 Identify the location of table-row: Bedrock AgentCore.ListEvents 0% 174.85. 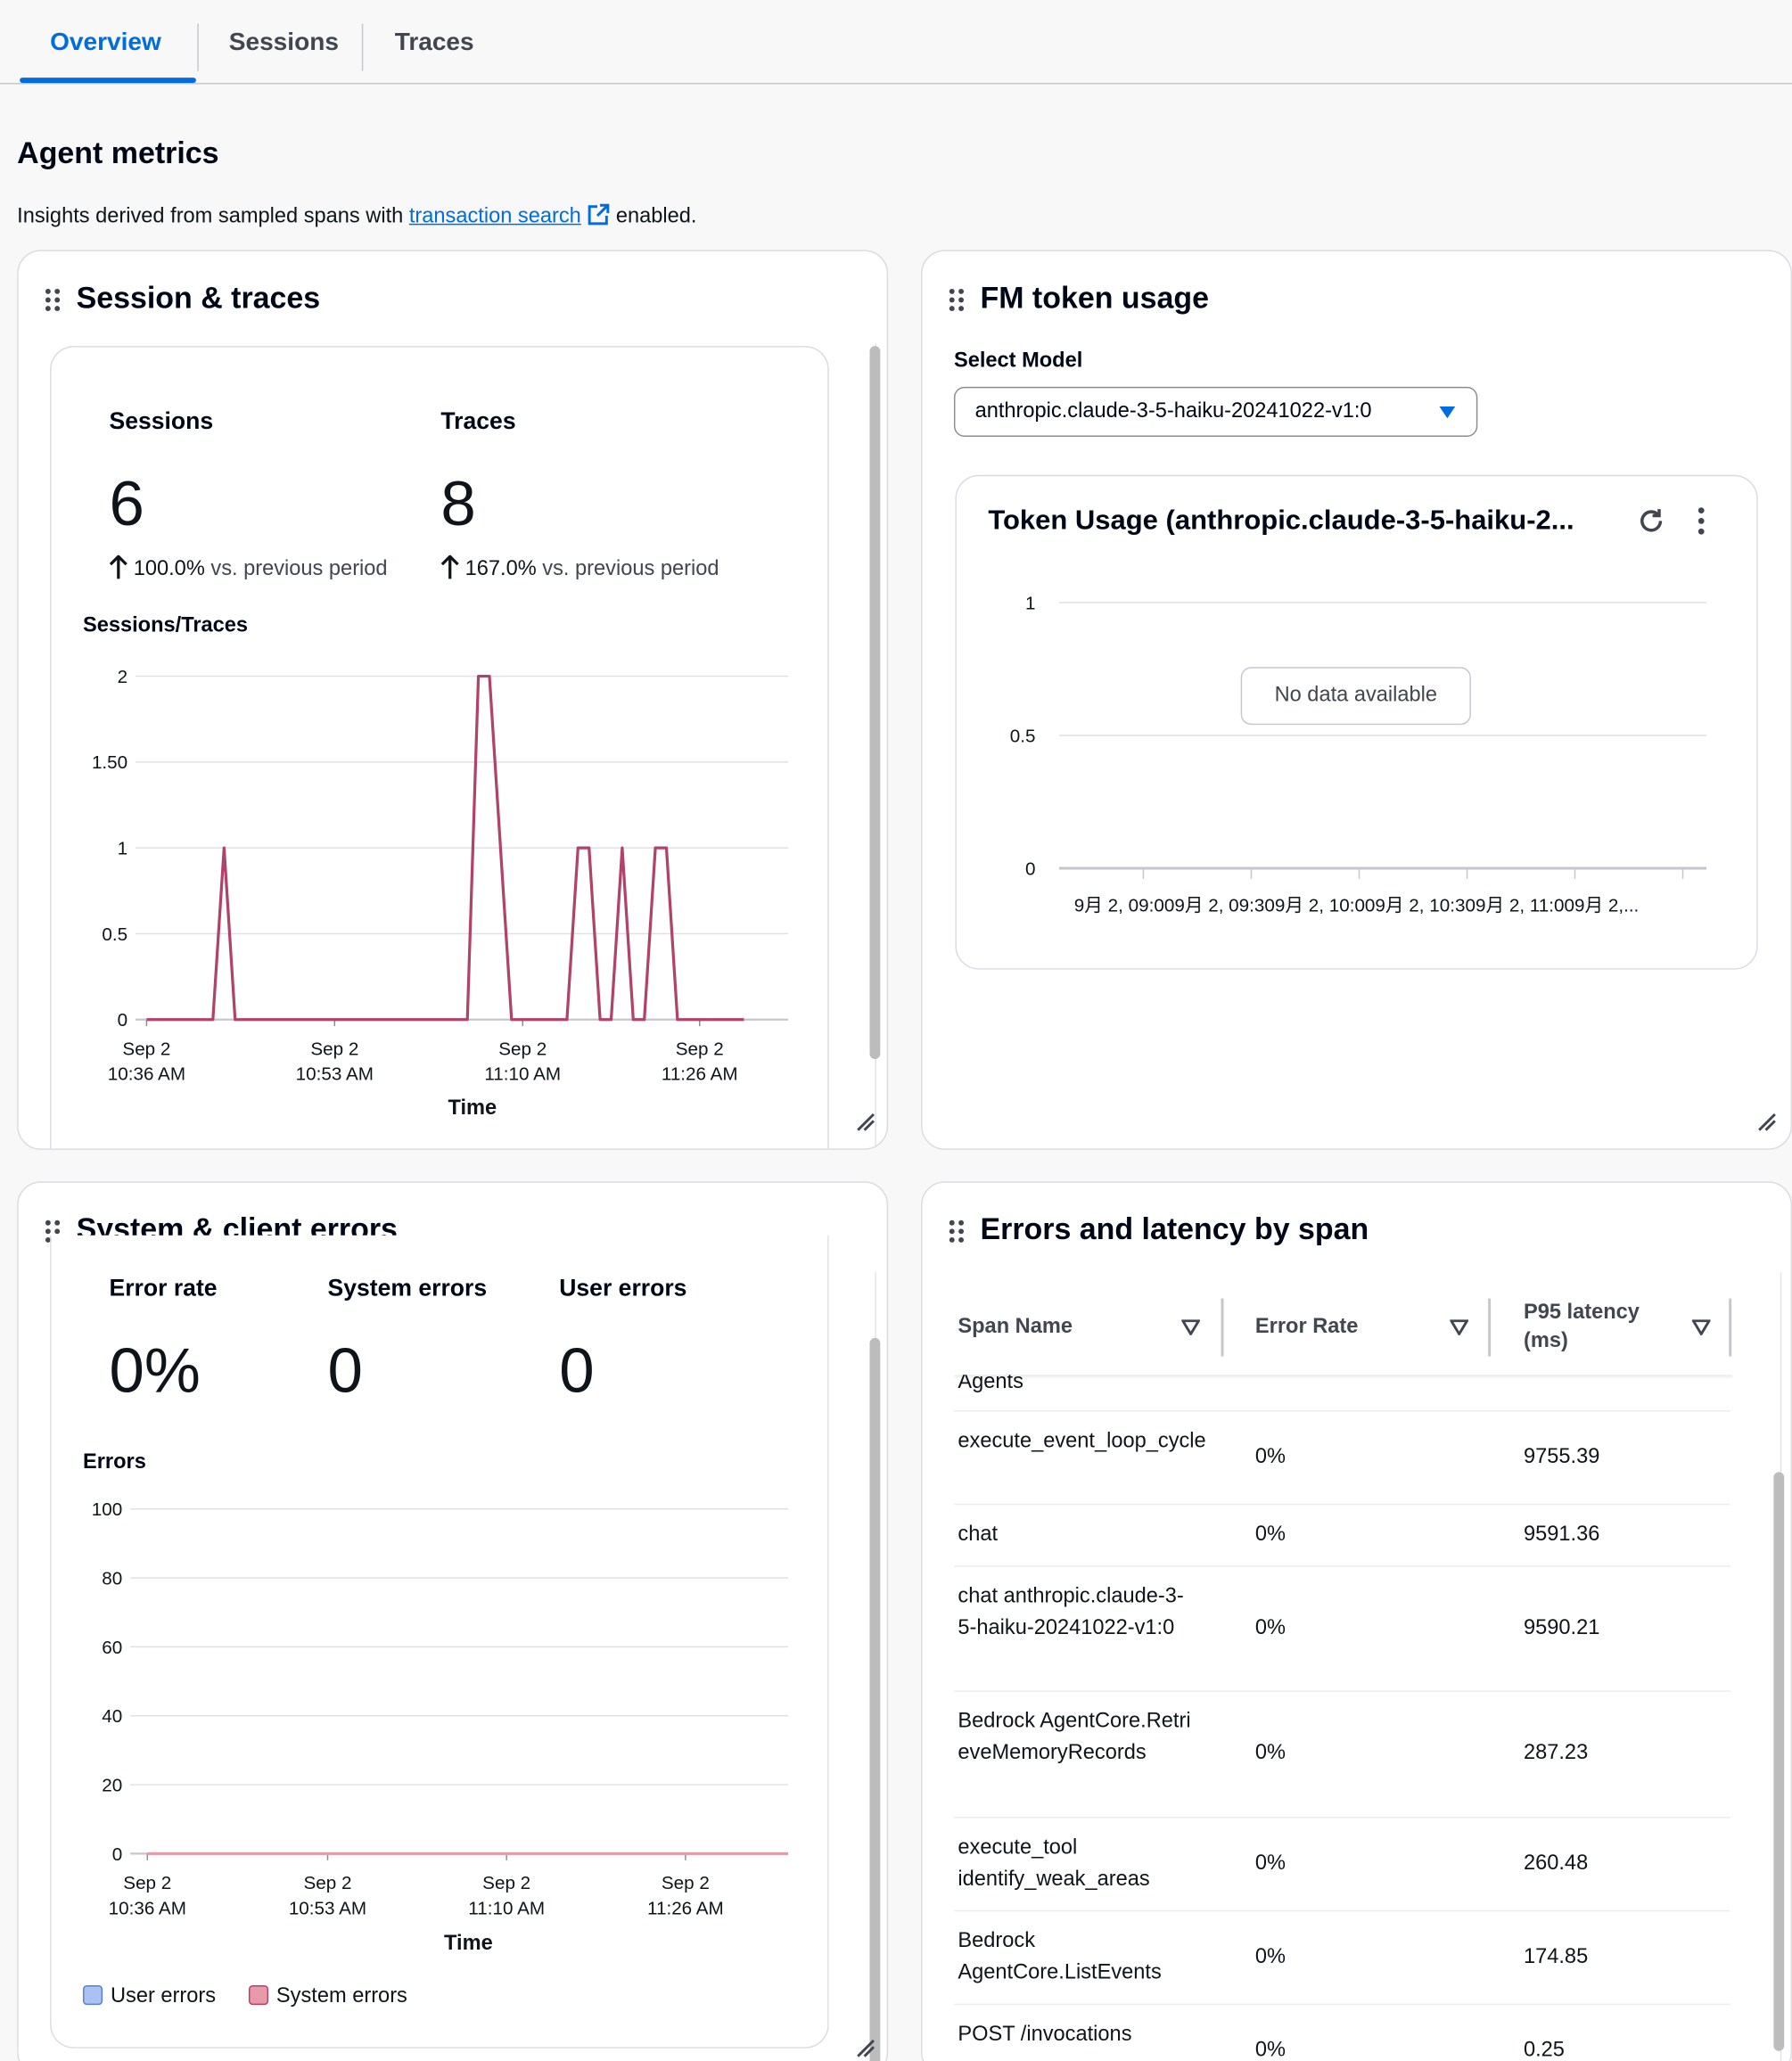
(1342, 1958).